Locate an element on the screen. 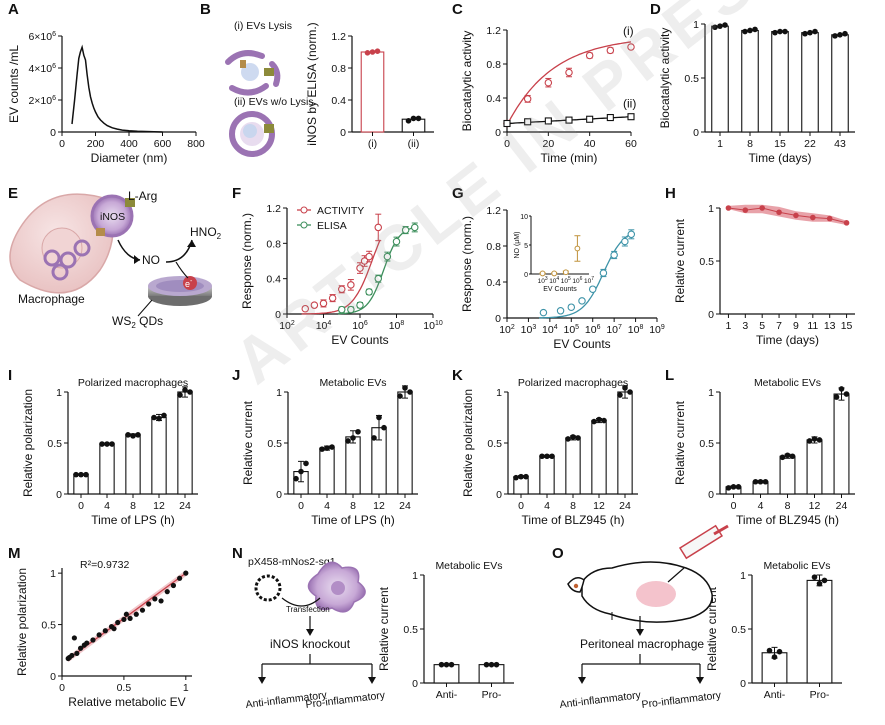  inset-x-tick-exponent: 4 is located at coordinates (557, 279).